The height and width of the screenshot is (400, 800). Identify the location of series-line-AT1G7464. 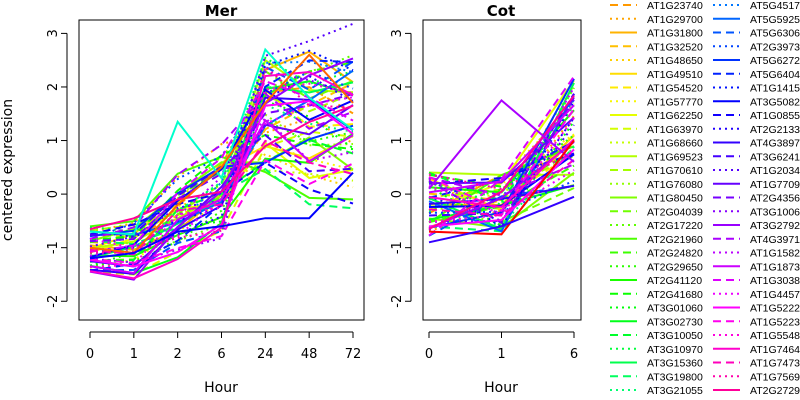
(501, 173).